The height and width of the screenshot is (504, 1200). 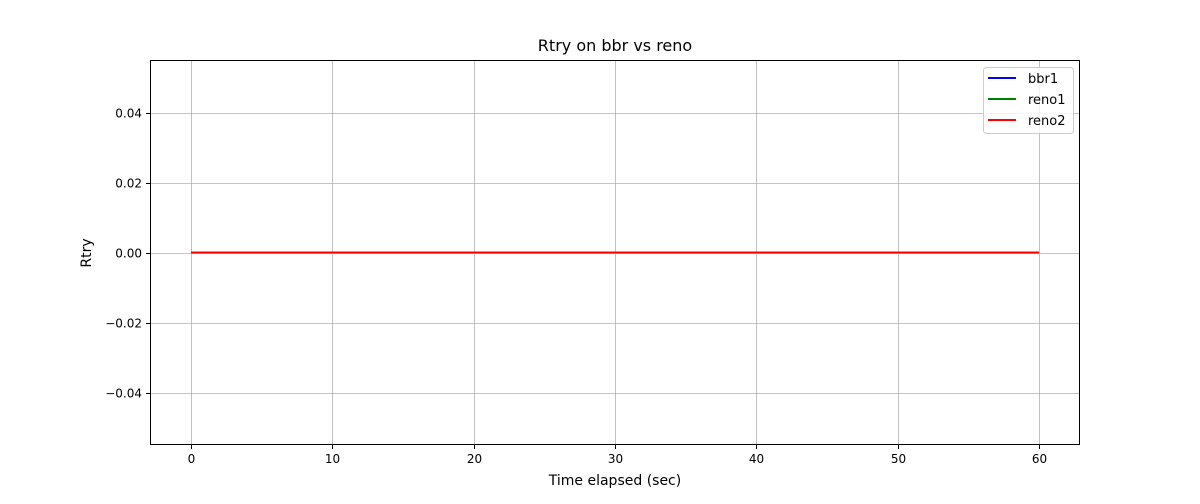 I want to click on y-tick-label: 0.04, so click(x=128, y=114).